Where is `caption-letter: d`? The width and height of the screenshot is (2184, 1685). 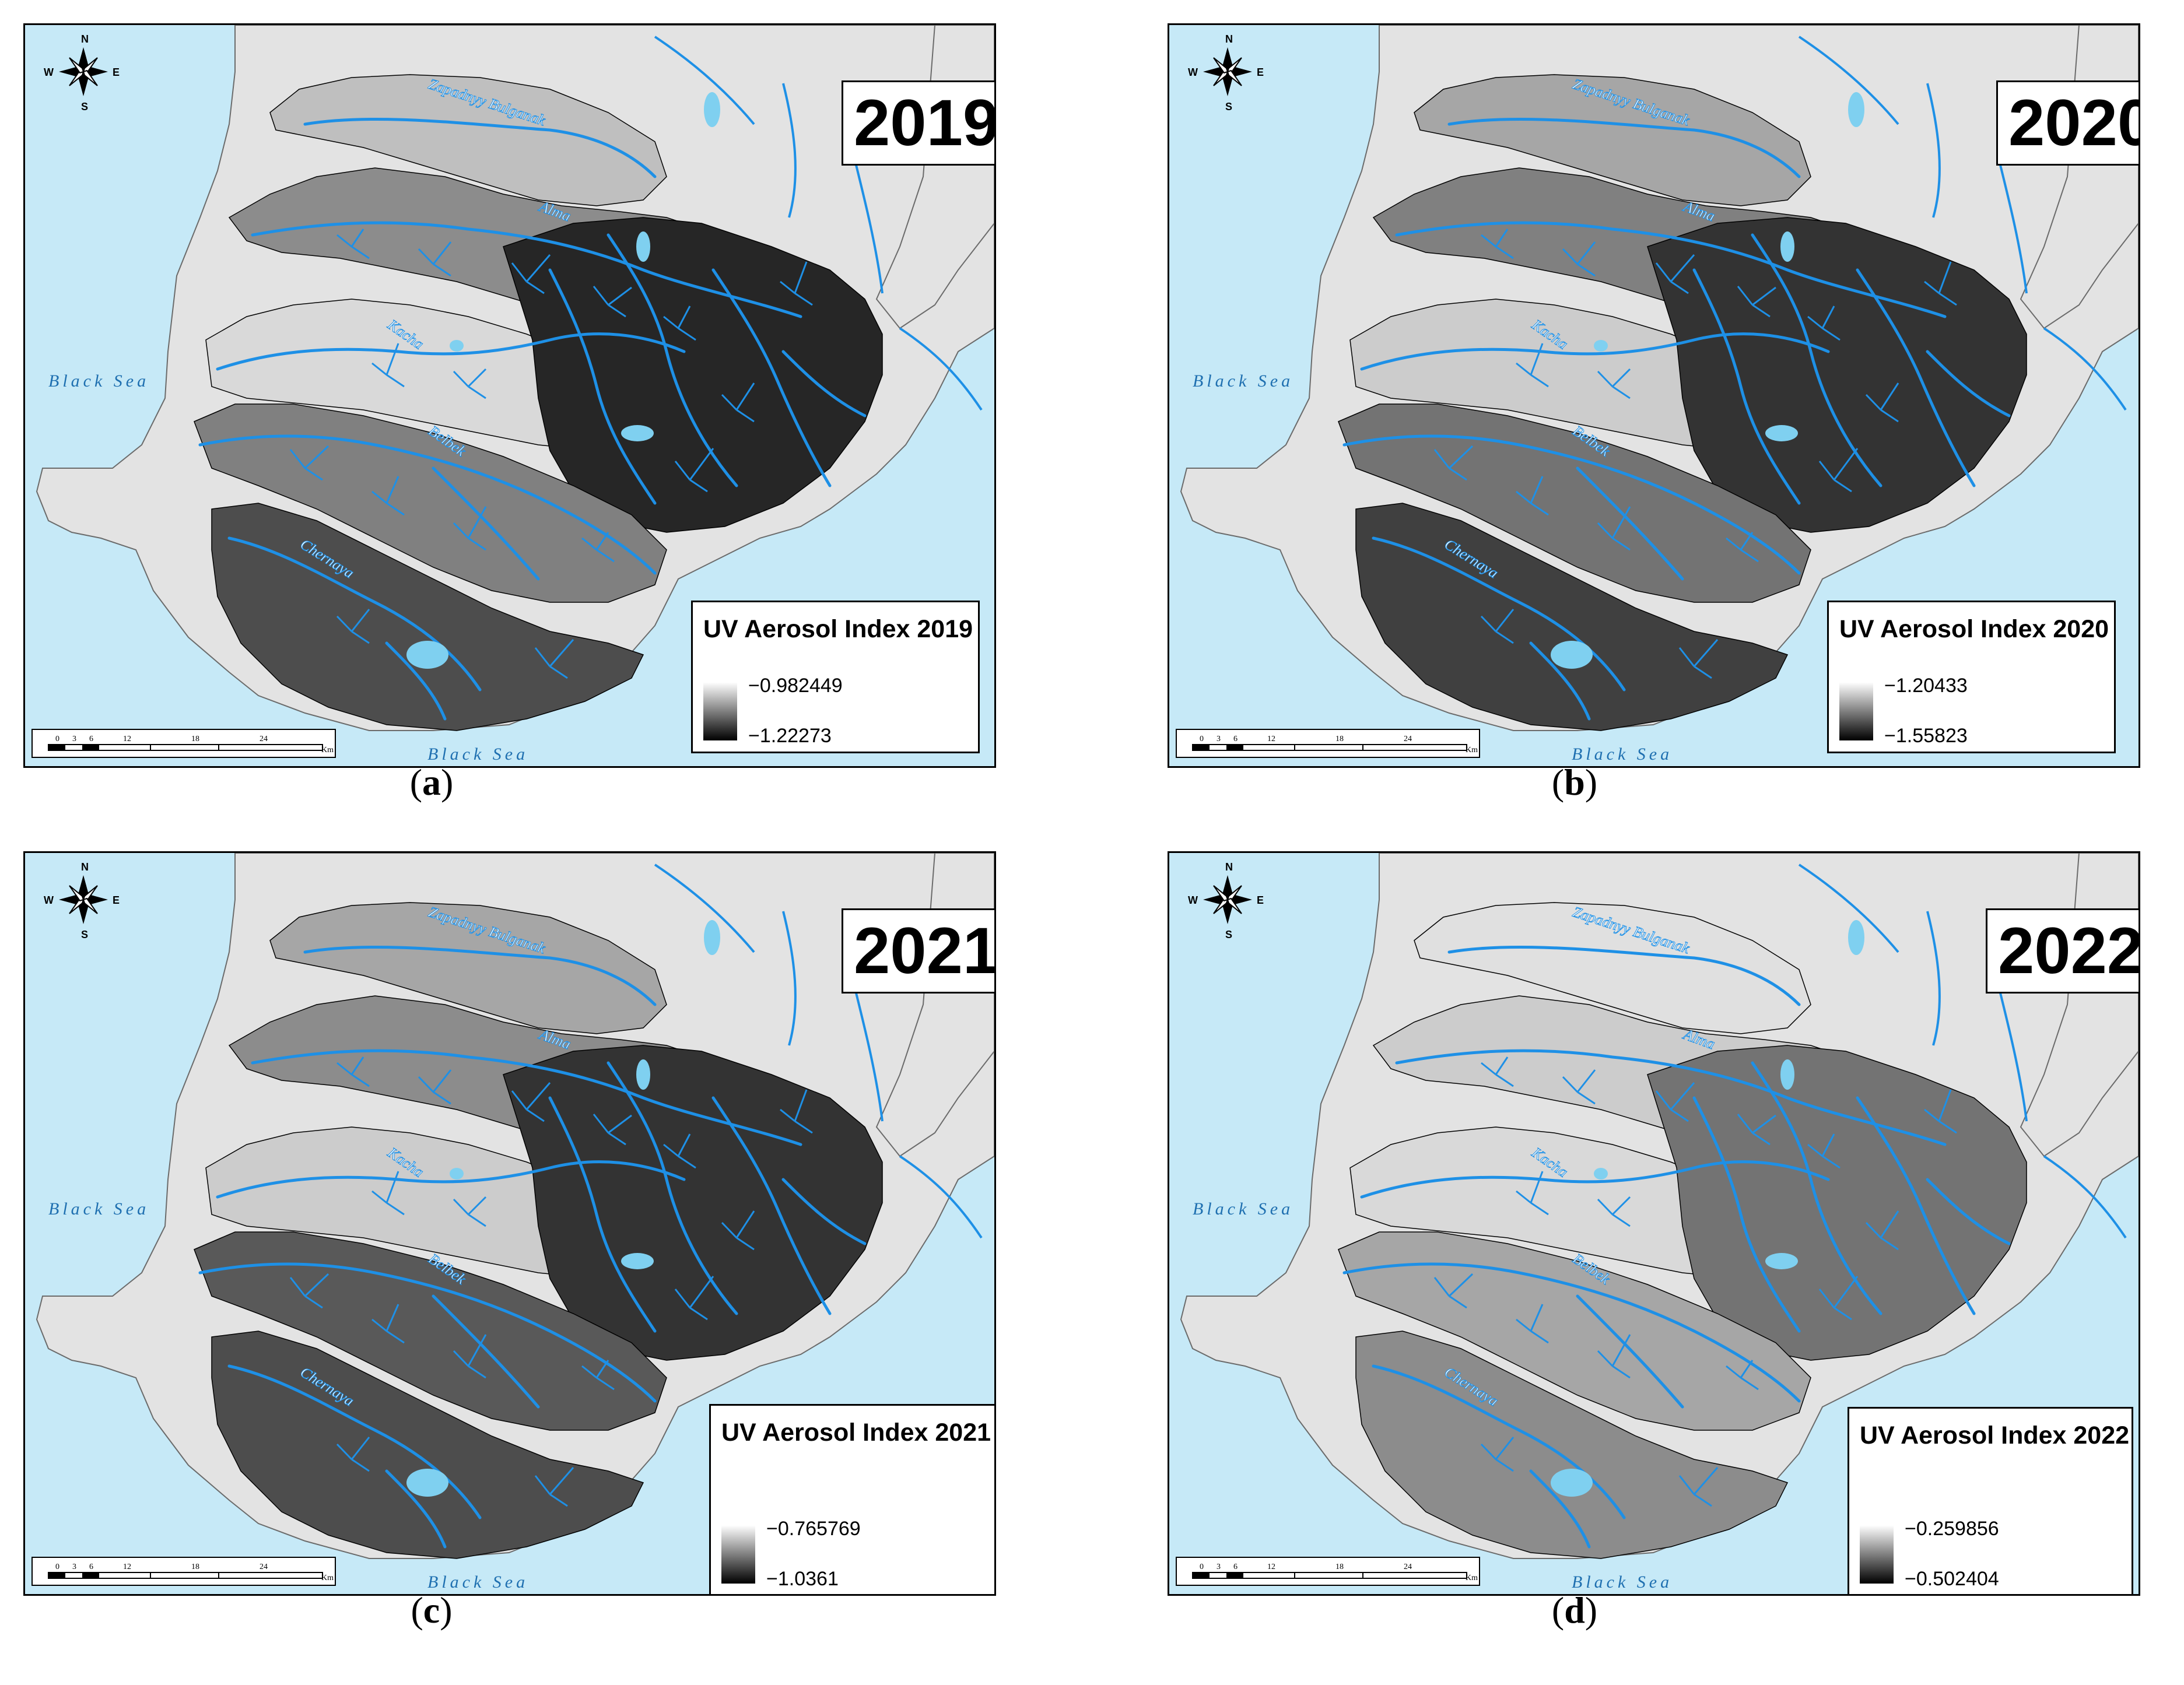 caption-letter: d is located at coordinates (1574, 1610).